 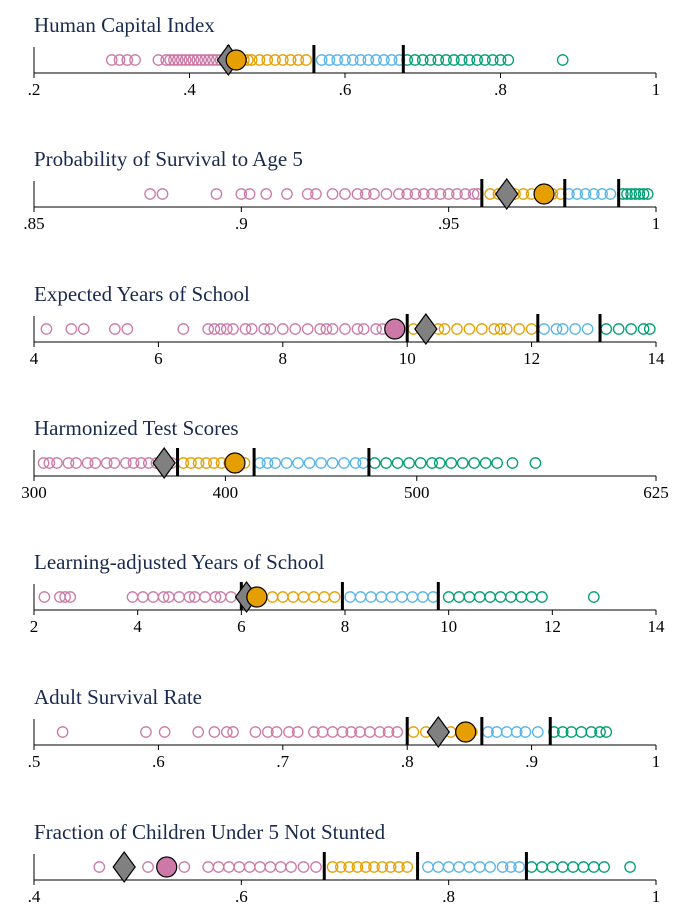 What do you see at coordinates (552, 626) in the screenshot?
I see `x-tick-label: 12` at bounding box center [552, 626].